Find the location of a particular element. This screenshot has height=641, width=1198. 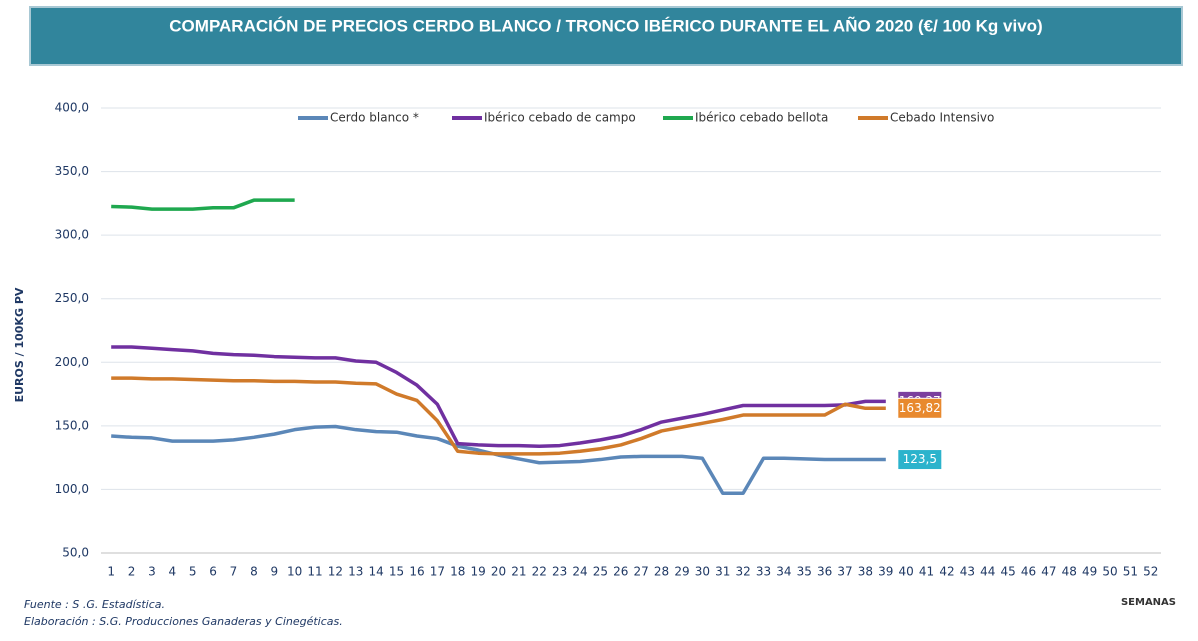

x-tick-label: 22 is located at coordinates (539, 572).